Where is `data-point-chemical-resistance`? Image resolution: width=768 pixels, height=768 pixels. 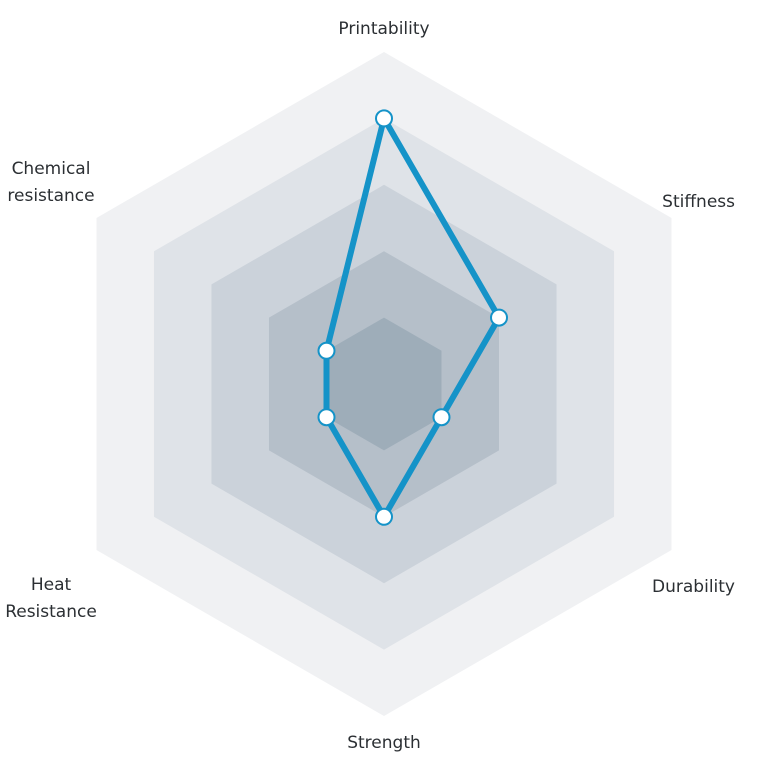 data-point-chemical-resistance is located at coordinates (326, 350).